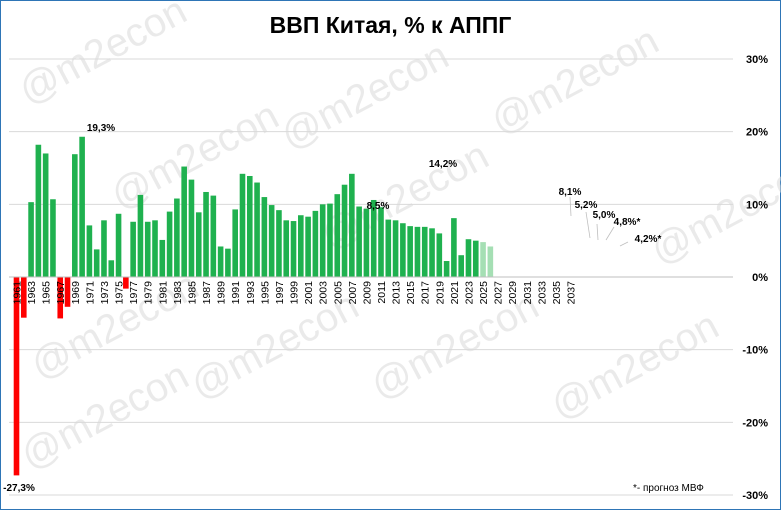  Describe the element at coordinates (468, 258) in the screenshot. I see `bar-2023` at that location.